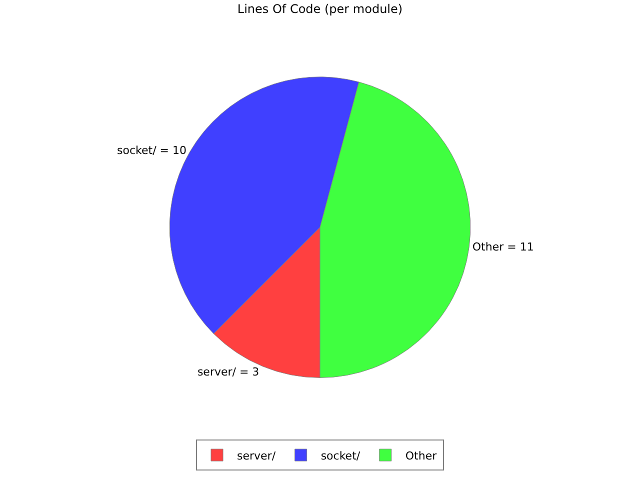 This screenshot has height=480, width=640. I want to click on chart-title: Lines Of Code (per module), so click(320, 9).